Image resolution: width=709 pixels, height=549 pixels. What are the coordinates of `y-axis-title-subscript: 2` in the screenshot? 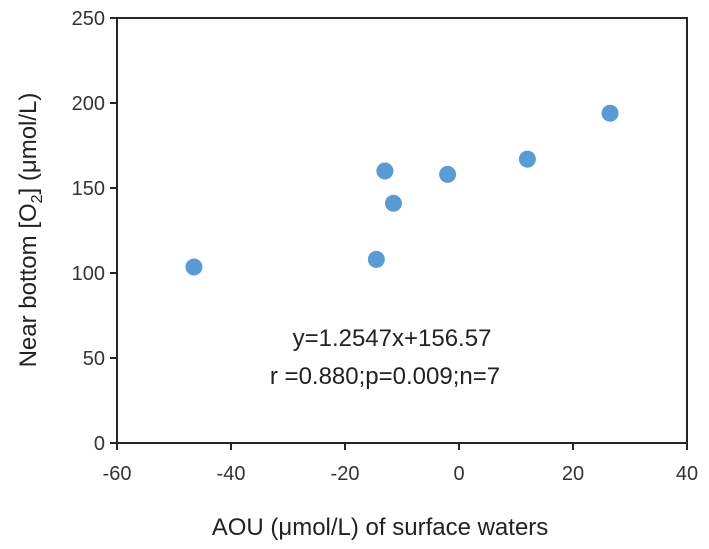 It's located at (37, 198).